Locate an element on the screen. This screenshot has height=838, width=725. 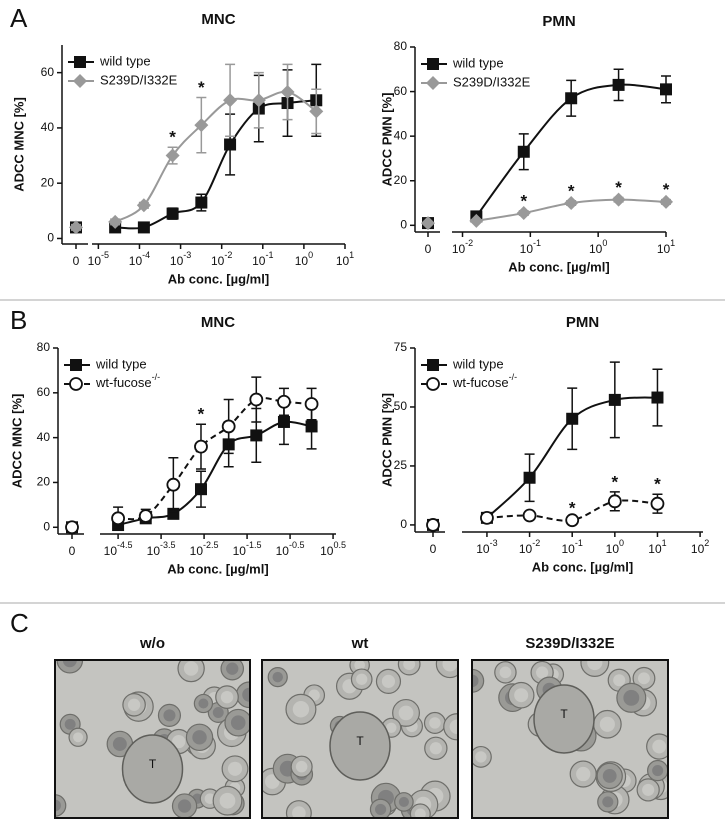
panel-label: B is located at coordinates (18, 320).